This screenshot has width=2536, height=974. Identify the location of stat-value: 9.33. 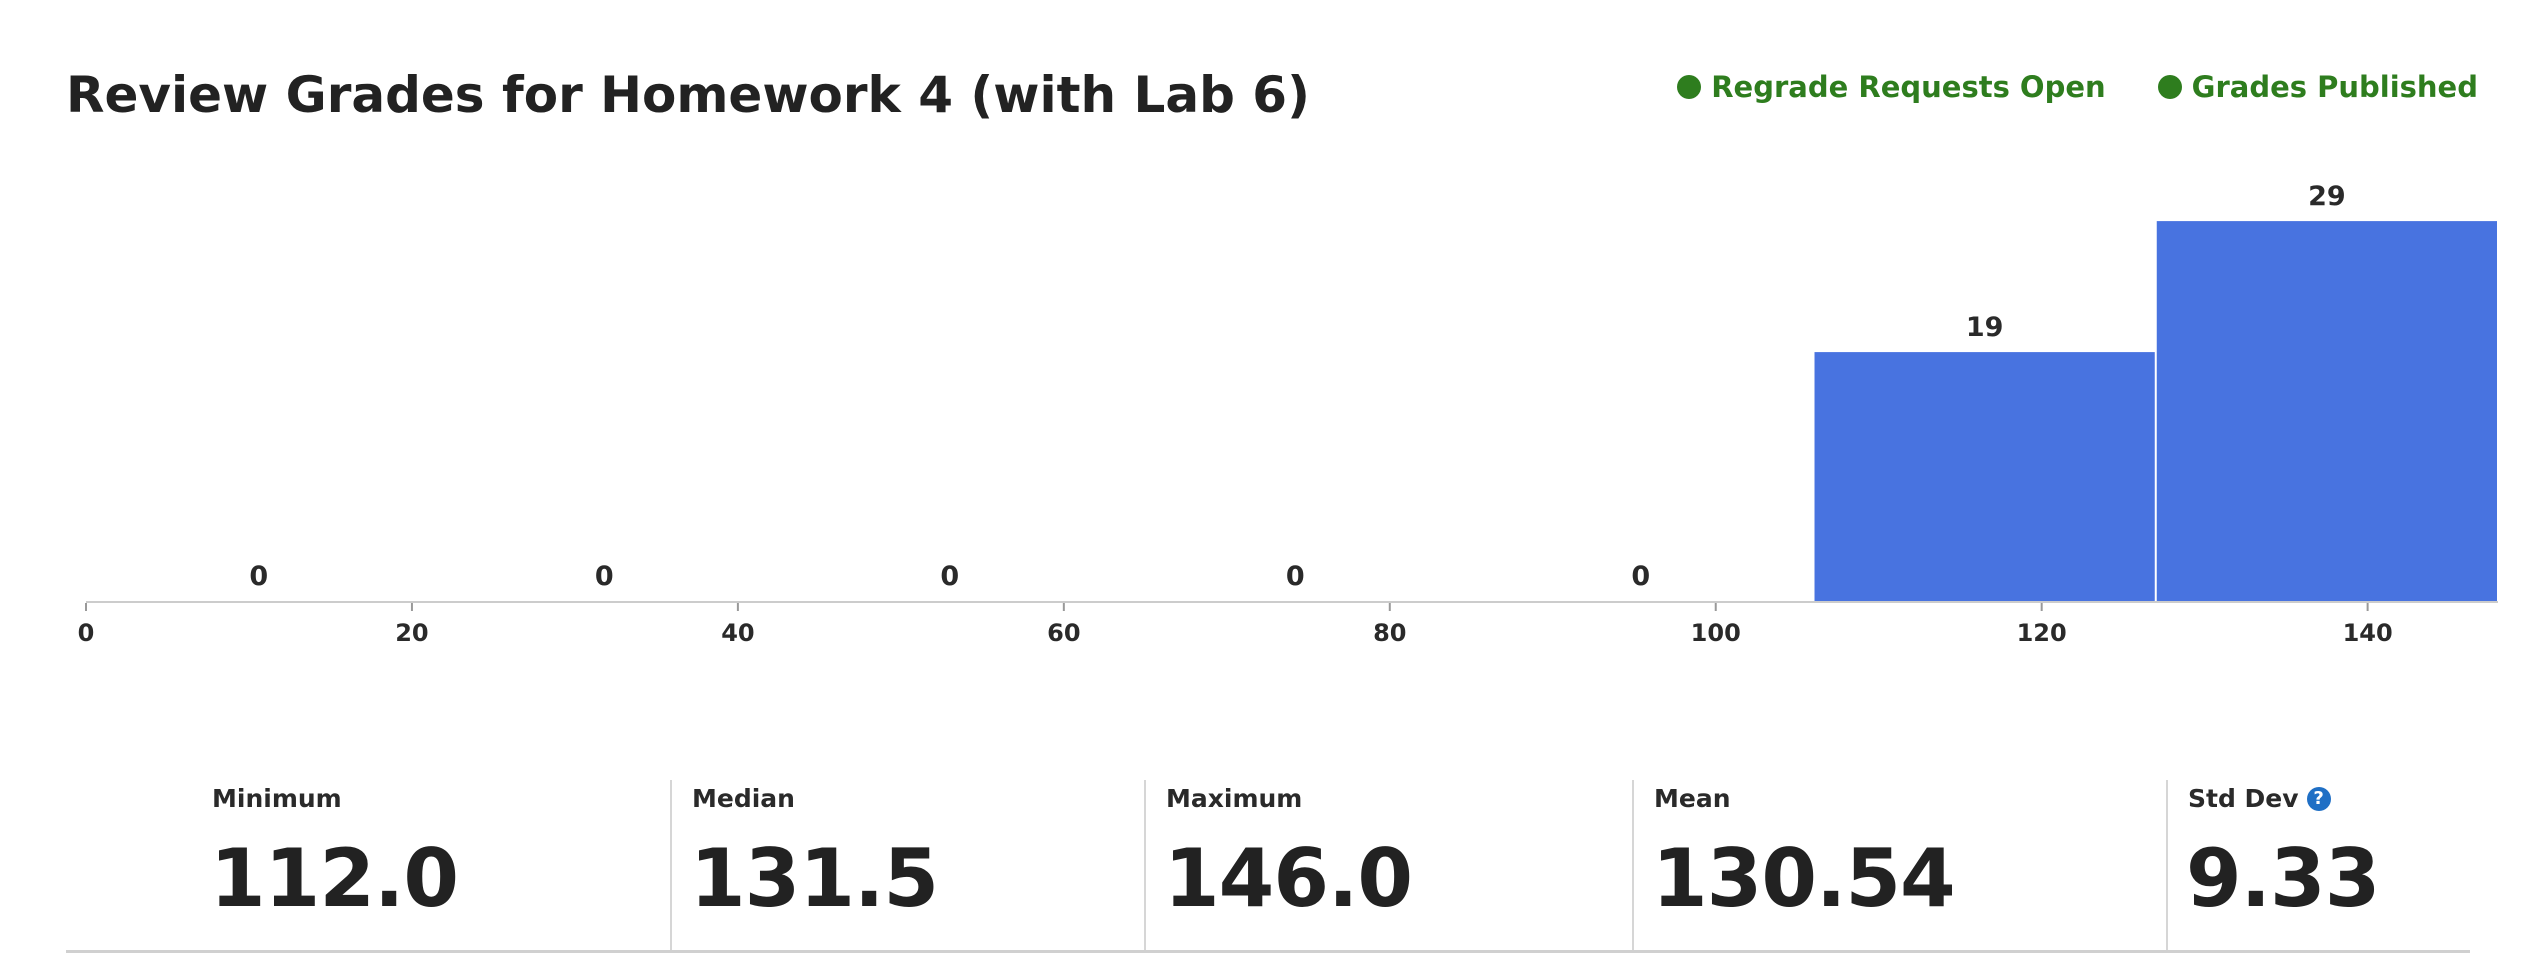
(2283, 878).